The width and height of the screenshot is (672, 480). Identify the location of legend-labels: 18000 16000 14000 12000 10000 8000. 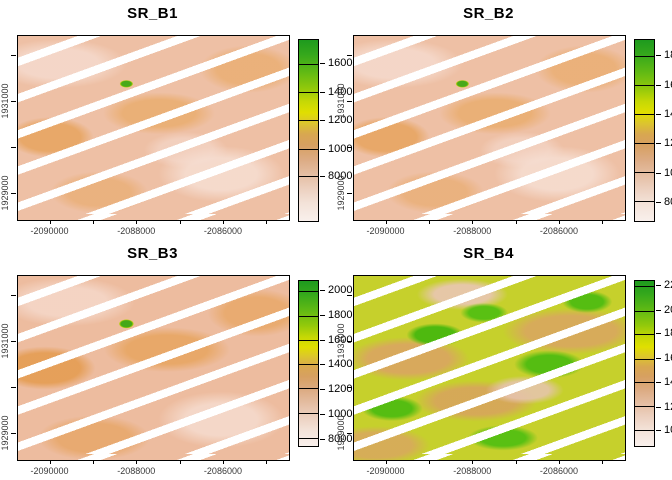
(663, 130).